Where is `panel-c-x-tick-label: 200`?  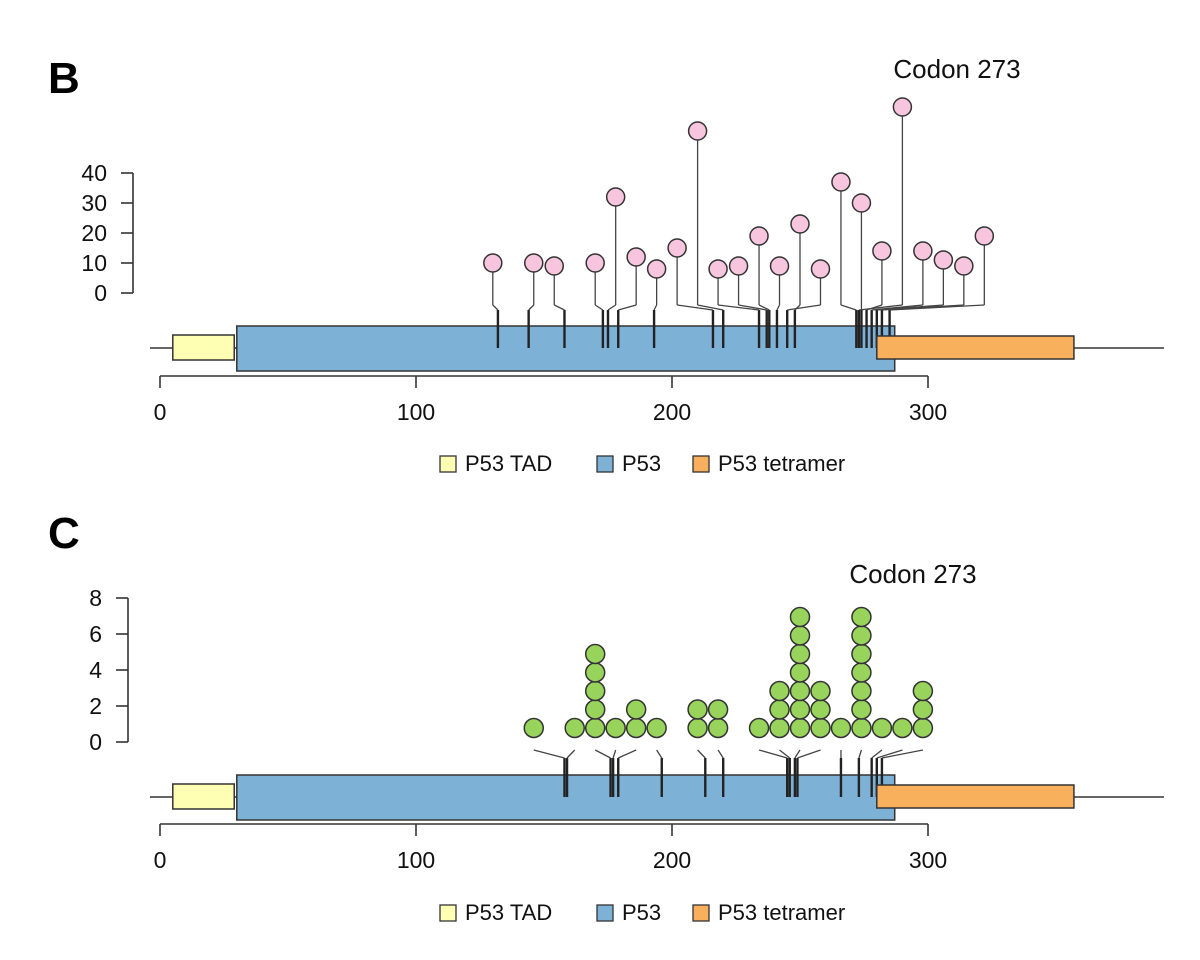
panel-c-x-tick-label: 200 is located at coordinates (672, 860).